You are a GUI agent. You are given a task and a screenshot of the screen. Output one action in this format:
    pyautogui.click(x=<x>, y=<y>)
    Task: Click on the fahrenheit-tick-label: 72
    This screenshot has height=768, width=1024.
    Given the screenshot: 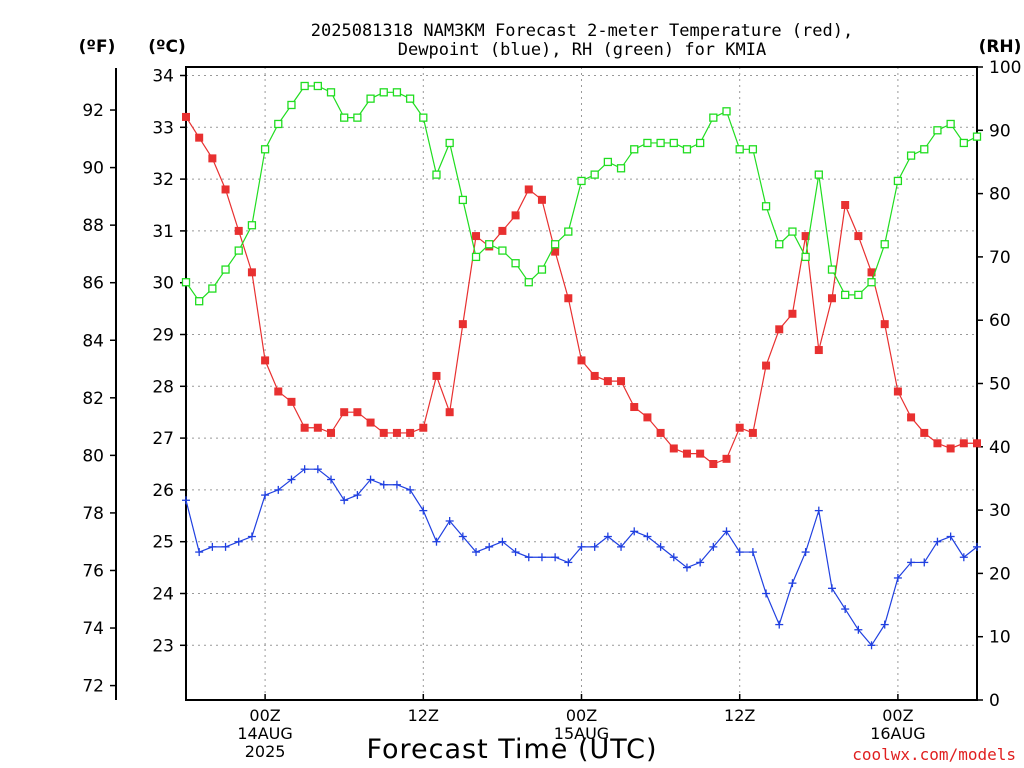 What is the action you would take?
    pyautogui.click(x=93, y=687)
    